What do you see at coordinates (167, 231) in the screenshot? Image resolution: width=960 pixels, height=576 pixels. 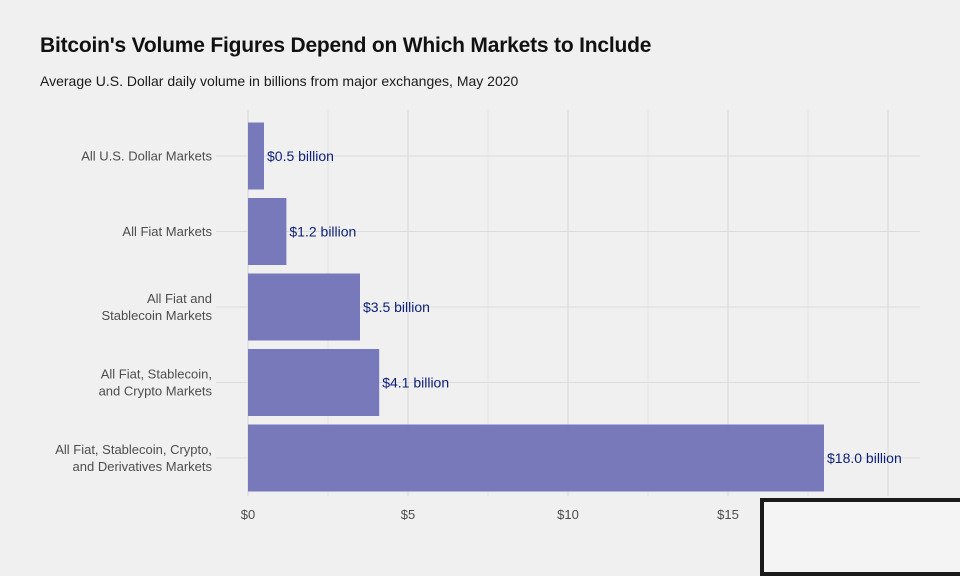 I see `category-label: All Fiat Markets` at bounding box center [167, 231].